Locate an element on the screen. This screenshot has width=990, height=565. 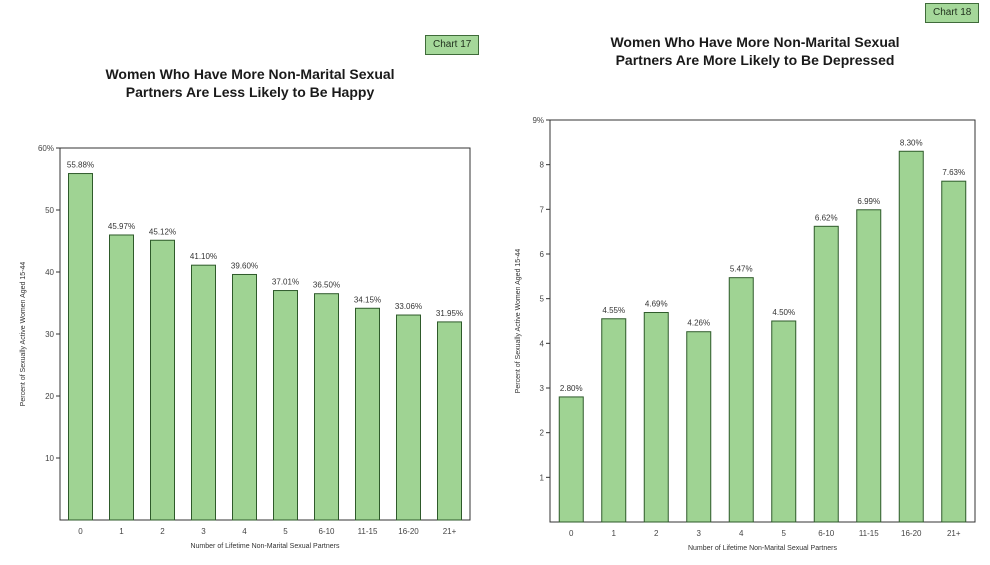
chart-18-category-label: 0 is located at coordinates (571, 533).